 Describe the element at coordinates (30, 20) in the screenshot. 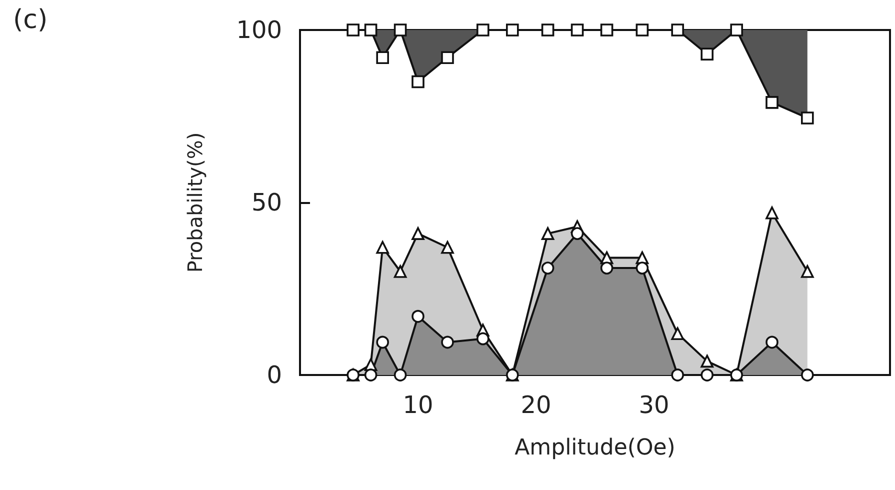

I see `text: (c)` at that location.